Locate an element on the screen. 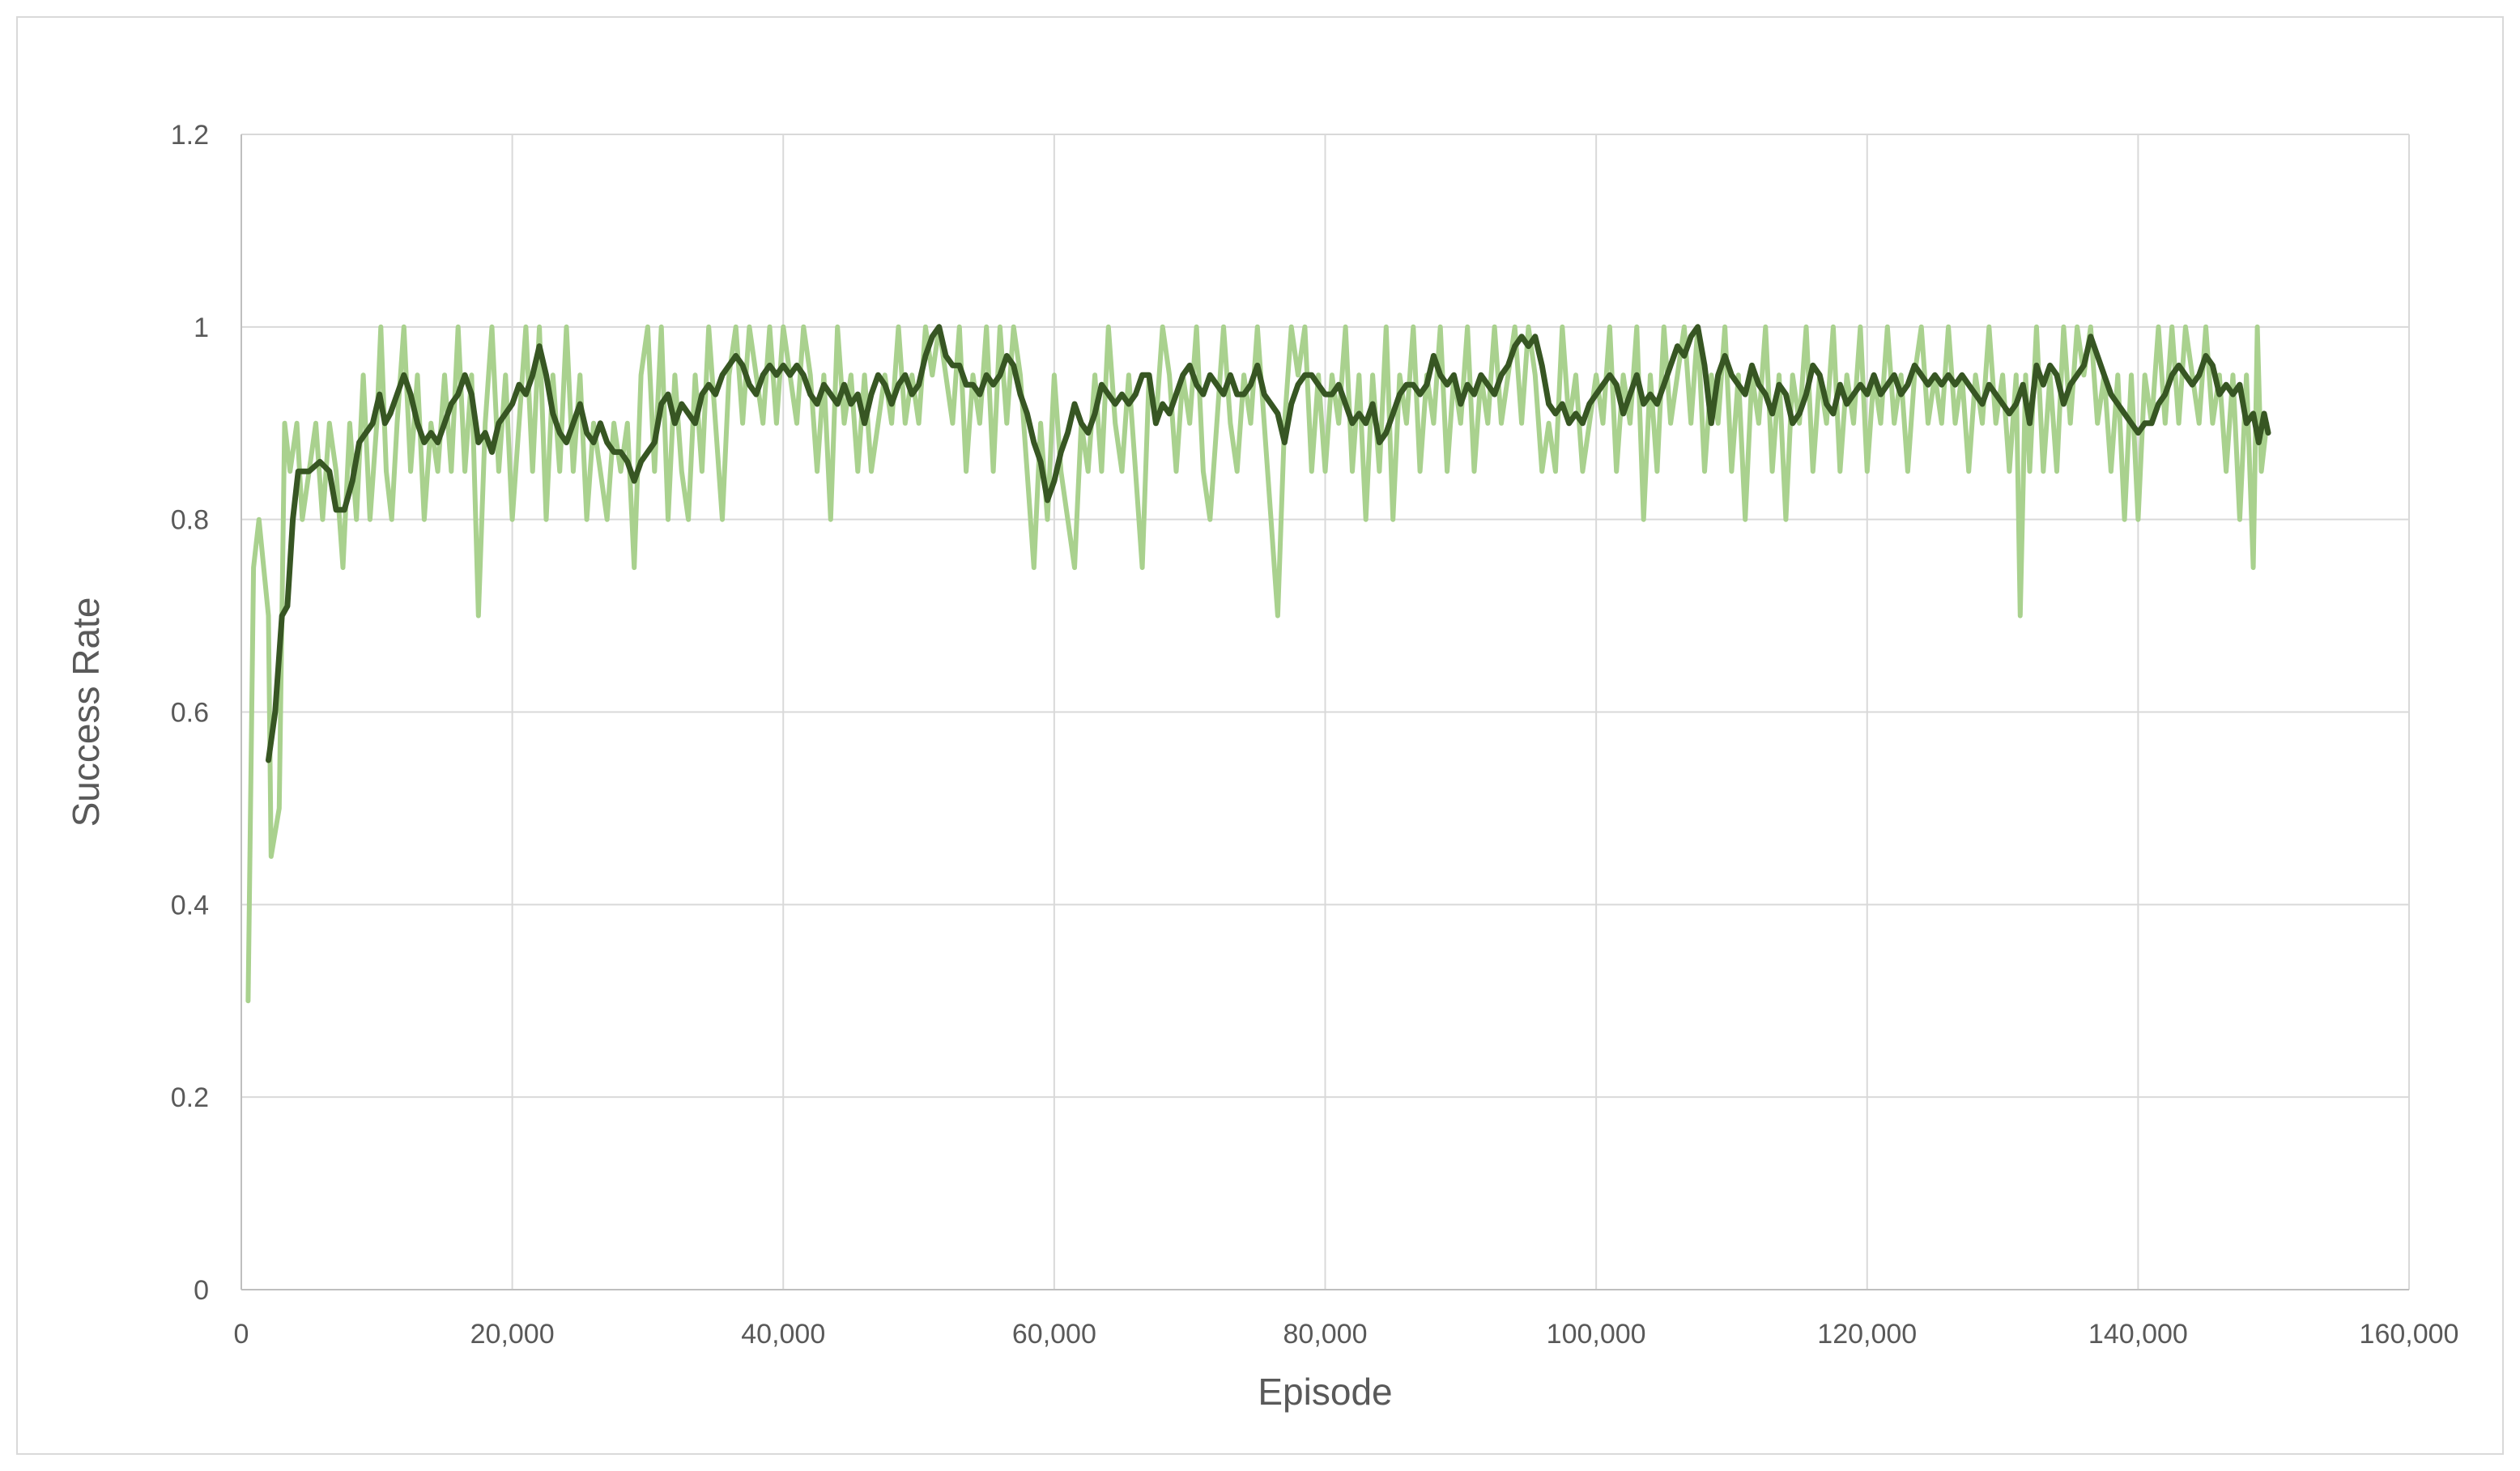 Image resolution: width=2520 pixels, height=1471 pixels. y-tick-label: 1 is located at coordinates (202, 327).